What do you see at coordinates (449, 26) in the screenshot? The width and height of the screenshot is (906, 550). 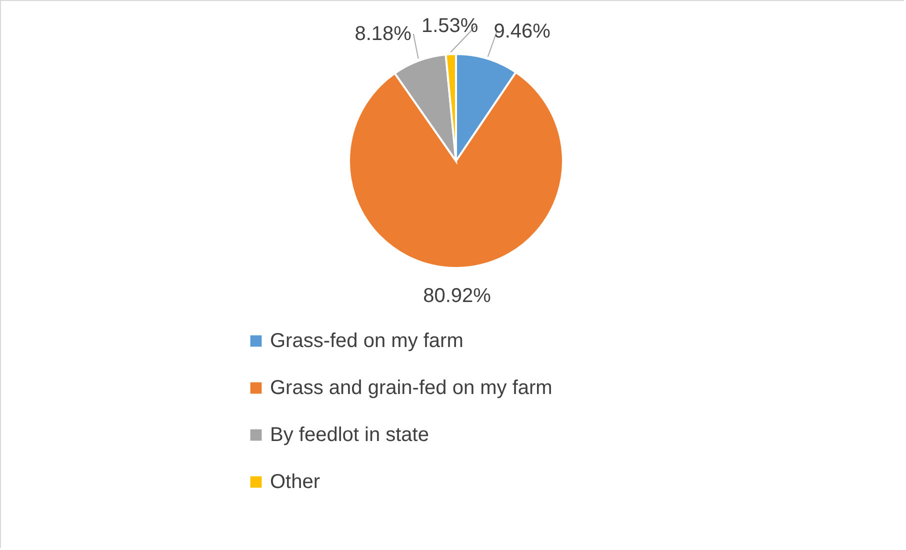 I see `data-label: 1.53%` at bounding box center [449, 26].